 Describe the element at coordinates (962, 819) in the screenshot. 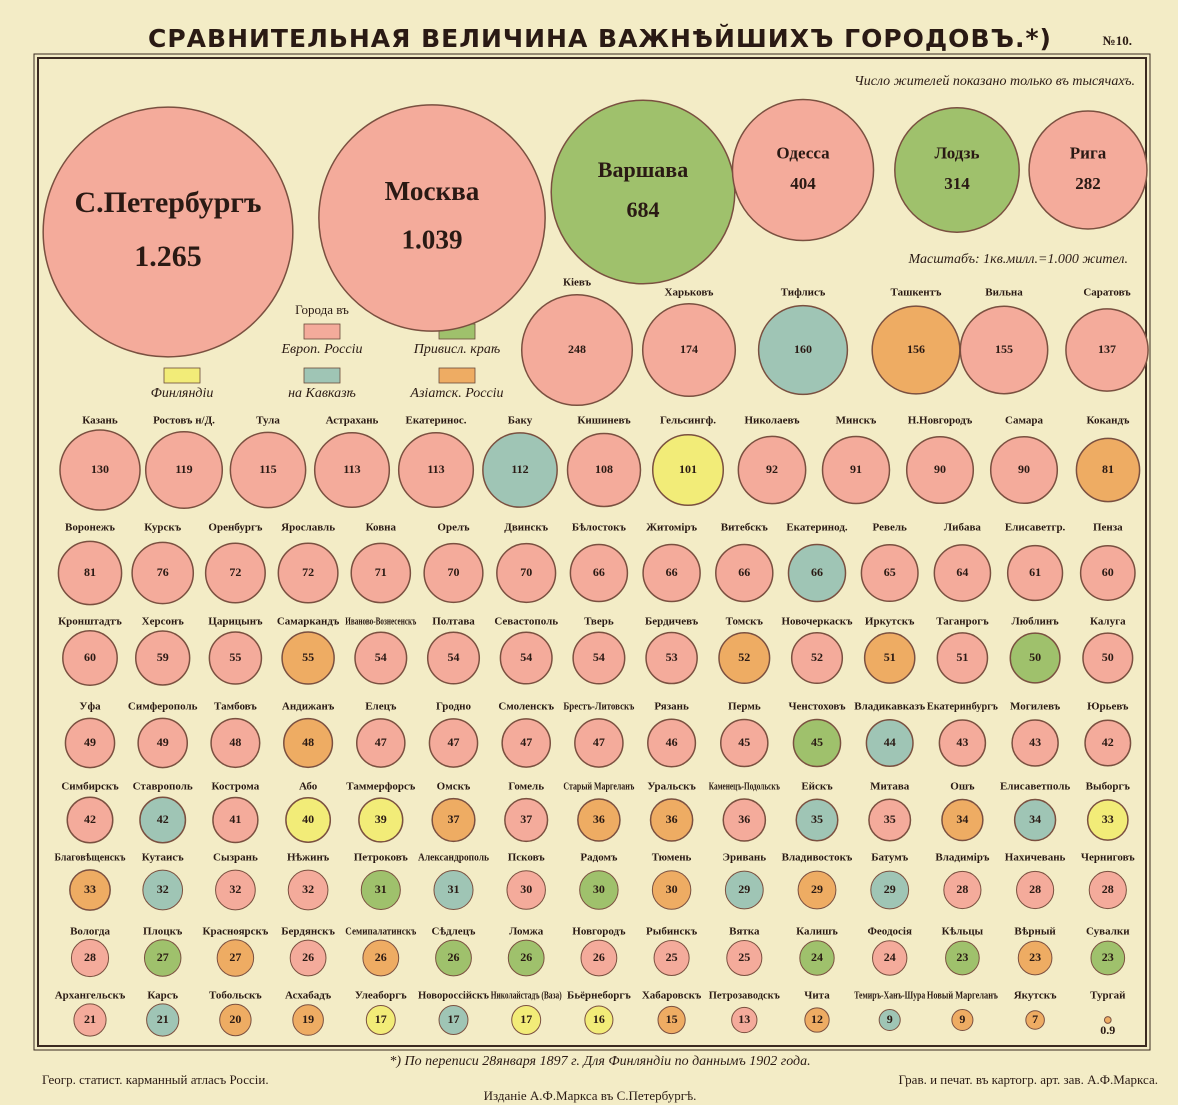

I see `value-label: 34` at that location.